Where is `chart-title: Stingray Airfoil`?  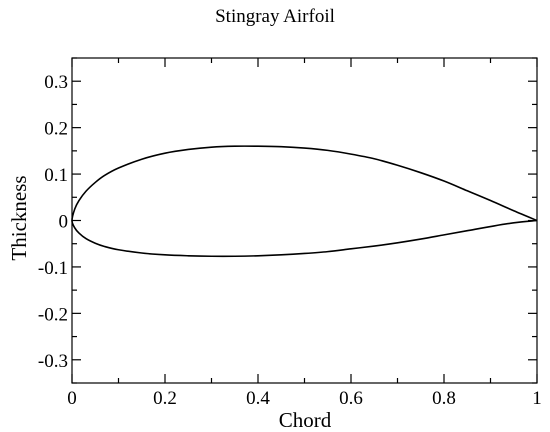 chart-title: Stingray Airfoil is located at coordinates (275, 16).